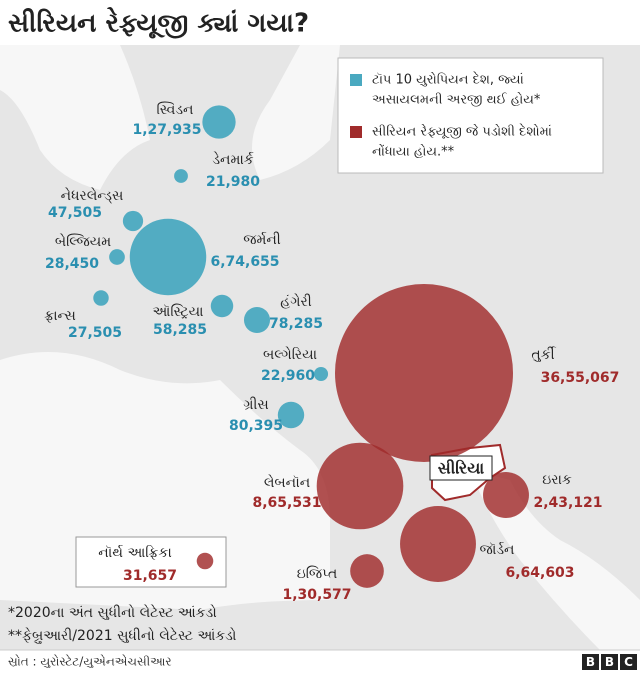 This screenshot has height=677, width=640. Describe the element at coordinates (60, 316) in the screenshot. I see `point-name: ફ્રાન્સ` at that location.